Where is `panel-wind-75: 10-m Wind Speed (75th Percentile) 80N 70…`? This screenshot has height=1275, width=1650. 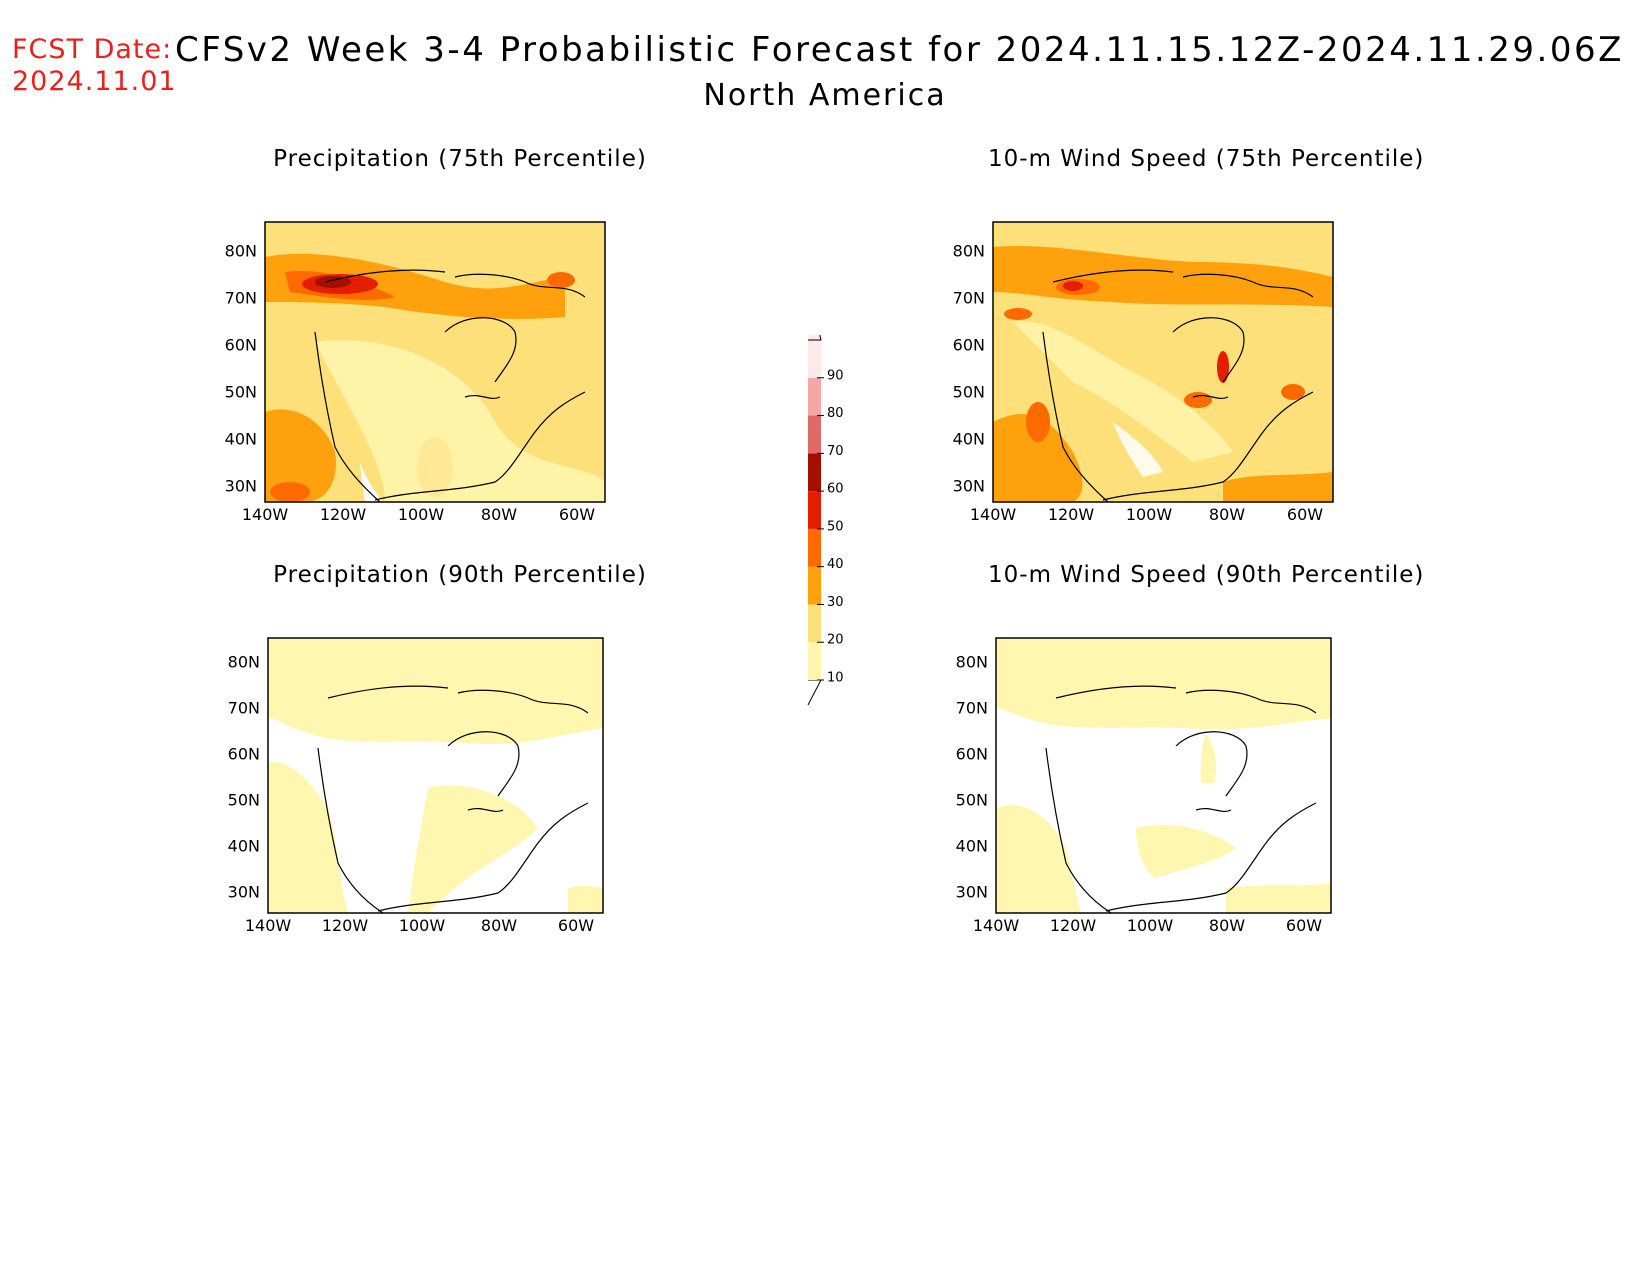 panel-wind-75: 10-m Wind Speed (75th Percentile) 80N 70… is located at coordinates (1188, 335).